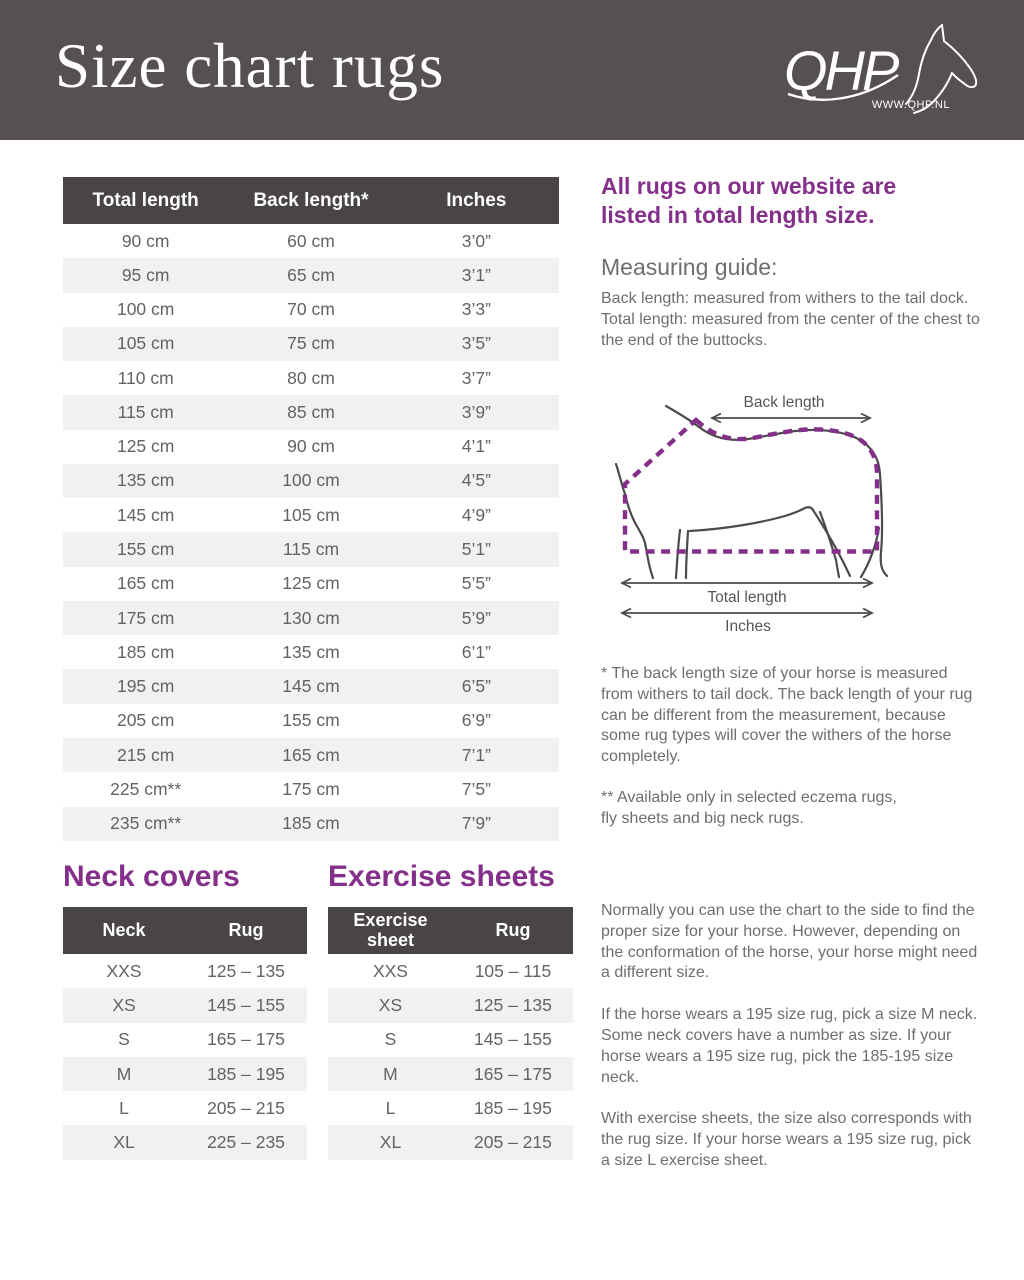  I want to click on inches-label: Inches, so click(748, 626).